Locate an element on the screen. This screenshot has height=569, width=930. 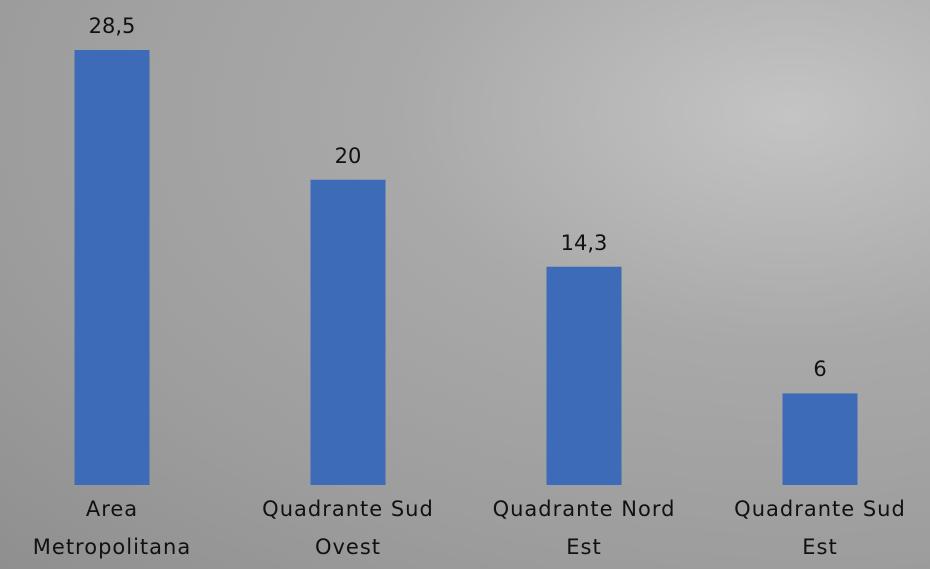
x-tick-label: Quadrante Sud Est is located at coordinates (820, 528).